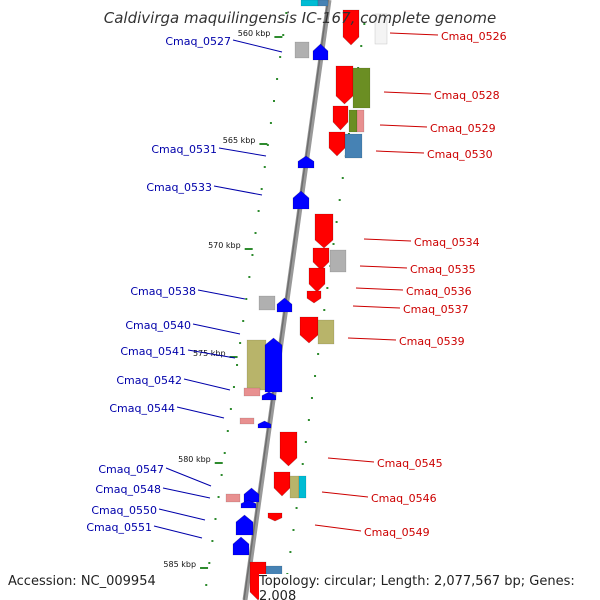 The height and width of the screenshot is (600, 600). What do you see at coordinates (153, 351) in the screenshot?
I see `gene-label-reverse: Cmaq_0541` at bounding box center [153, 351].